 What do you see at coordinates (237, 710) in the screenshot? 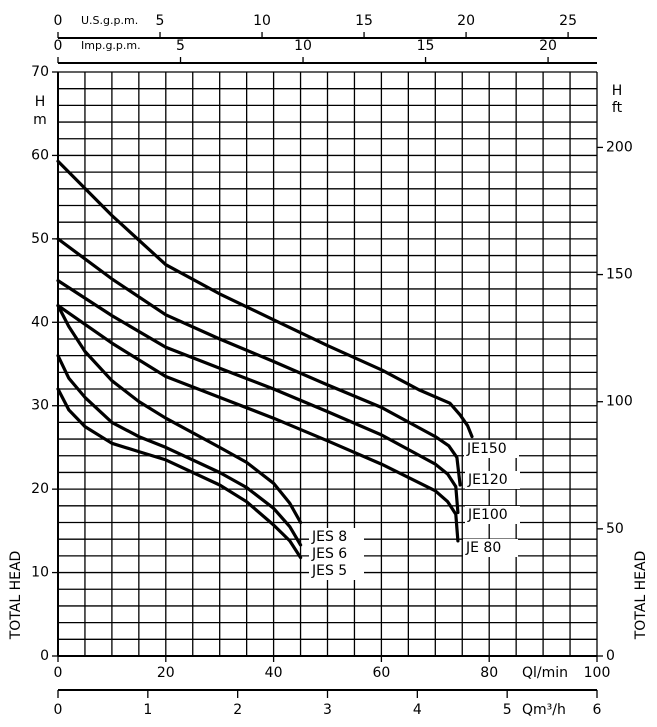
I see `x2-tick-label: 2` at bounding box center [237, 710].